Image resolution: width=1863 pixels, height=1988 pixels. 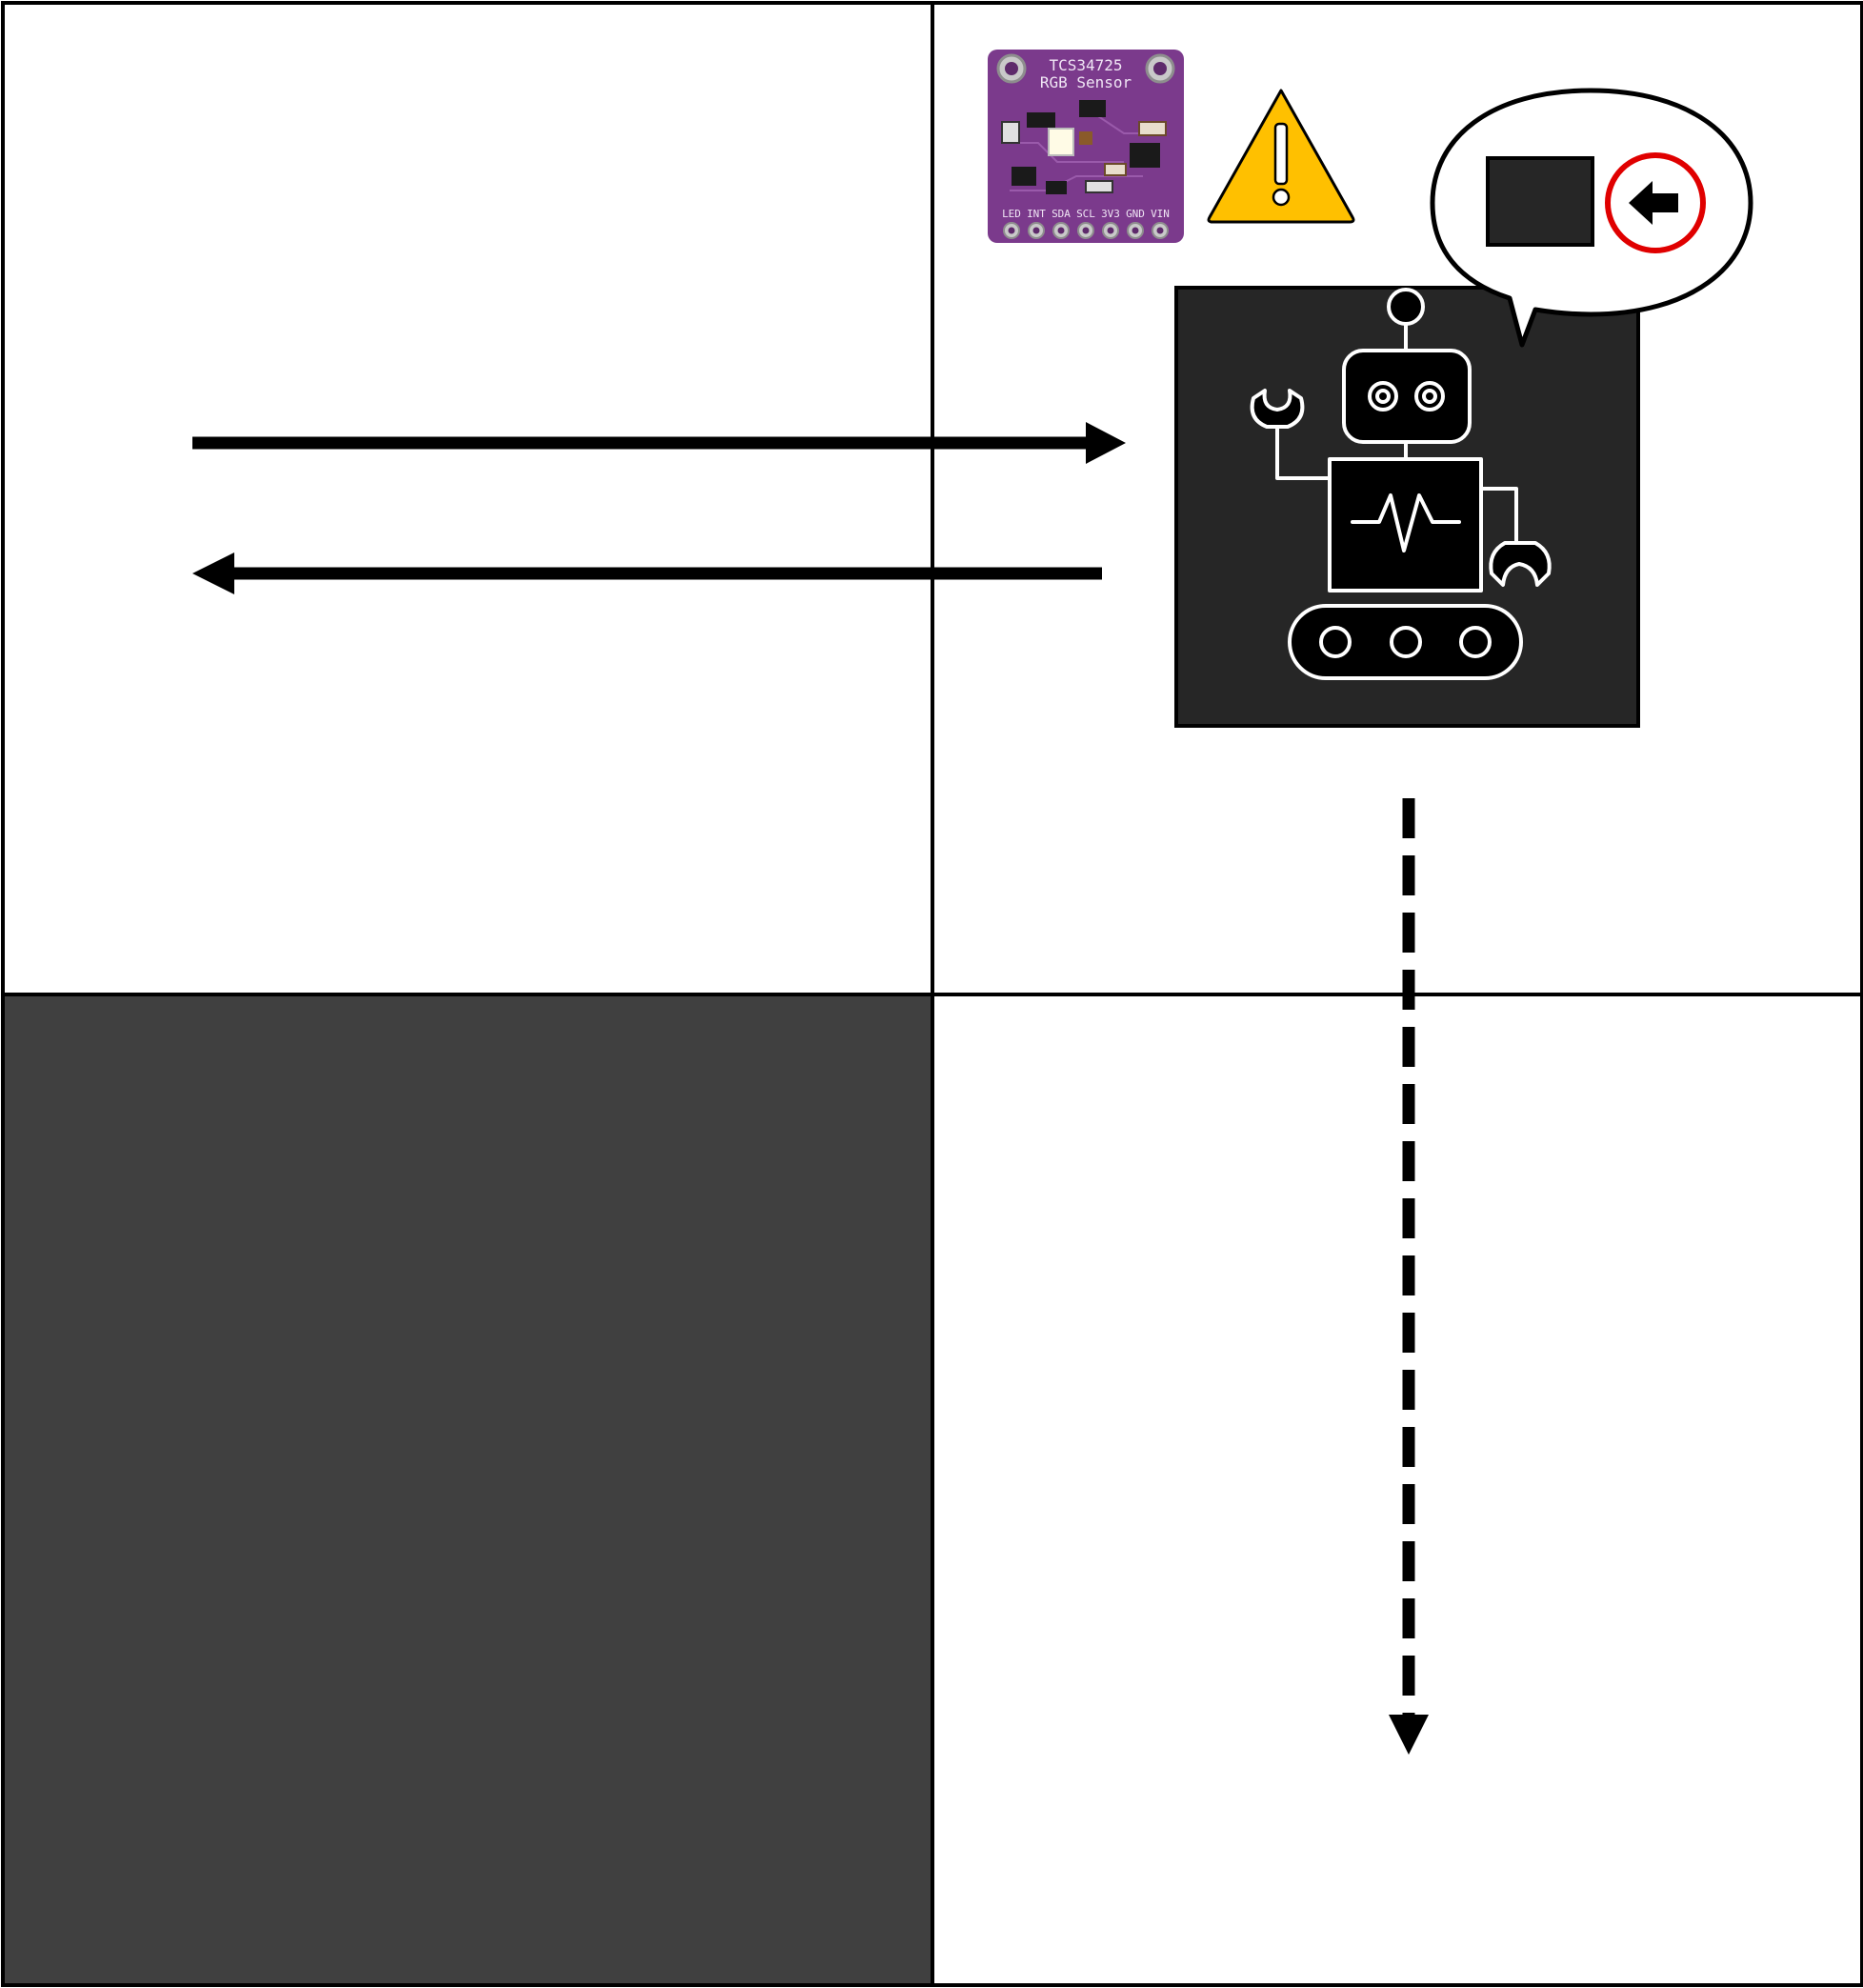 What do you see at coordinates (1036, 214) in the screenshot?
I see `sensor-pin-label: INT` at bounding box center [1036, 214].